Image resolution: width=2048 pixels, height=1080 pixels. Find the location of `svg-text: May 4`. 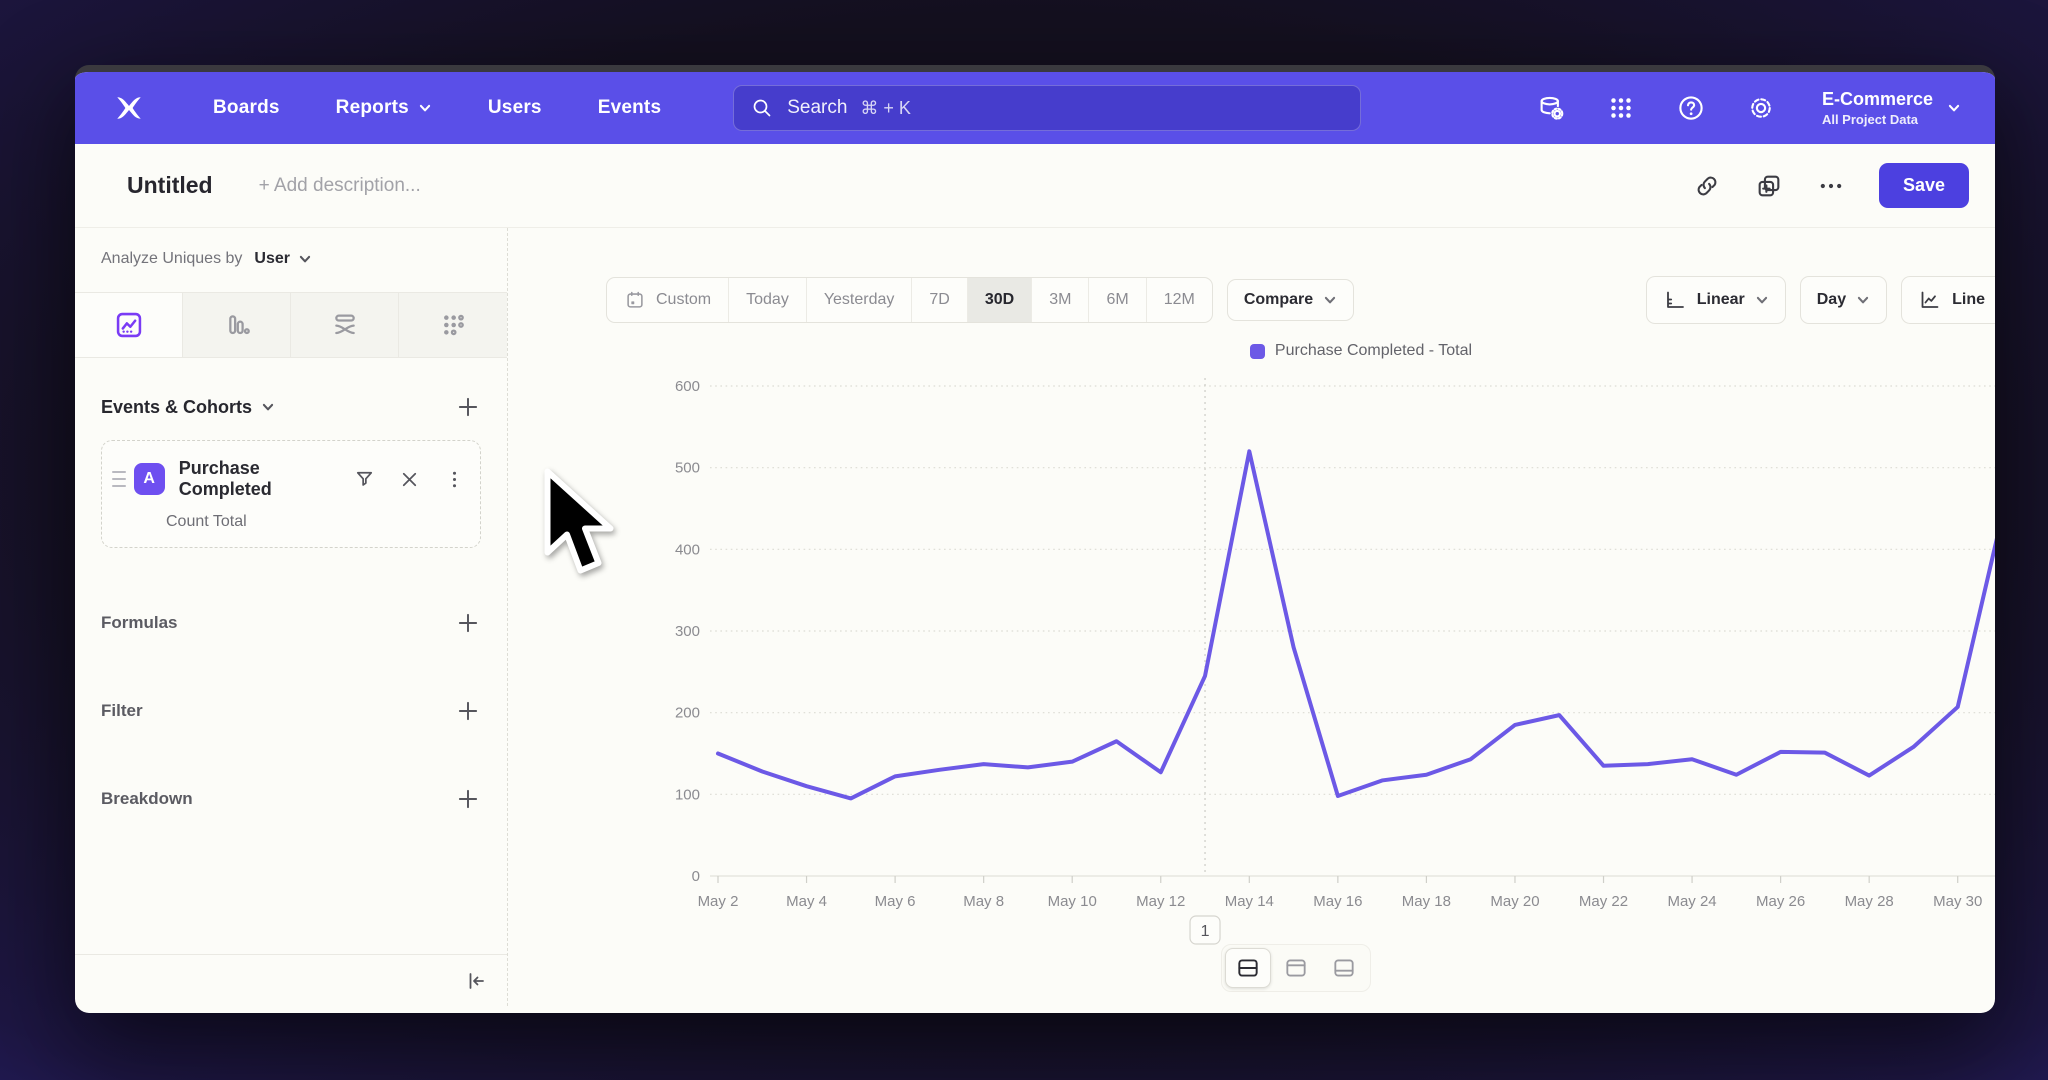

svg-text: May 4 is located at coordinates (806, 901).